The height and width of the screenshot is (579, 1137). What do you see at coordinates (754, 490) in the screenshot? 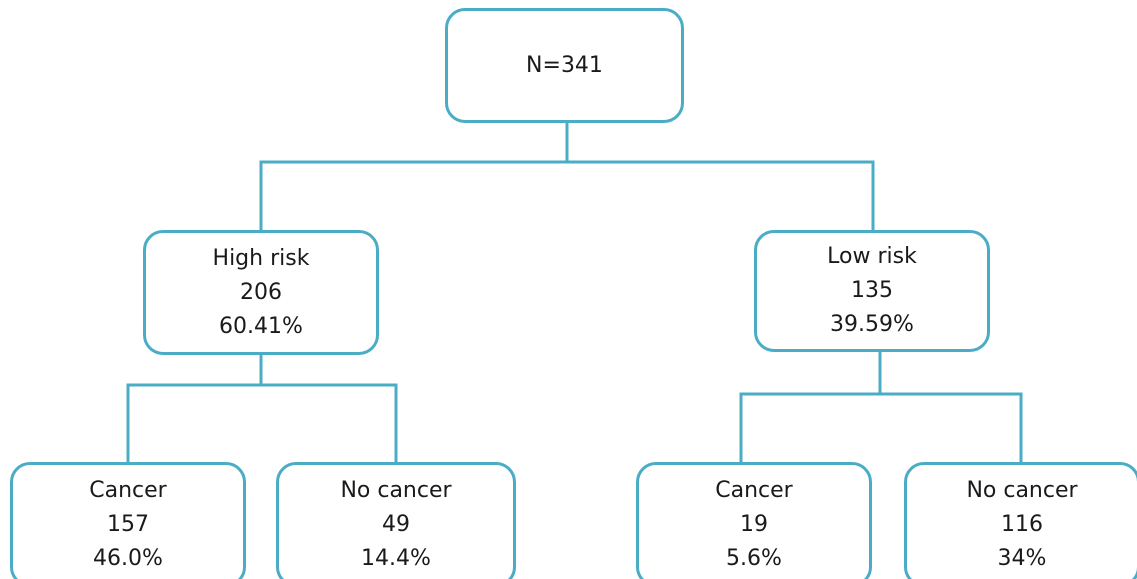
I see `low-risk-cancer-label: Cancer` at bounding box center [754, 490].